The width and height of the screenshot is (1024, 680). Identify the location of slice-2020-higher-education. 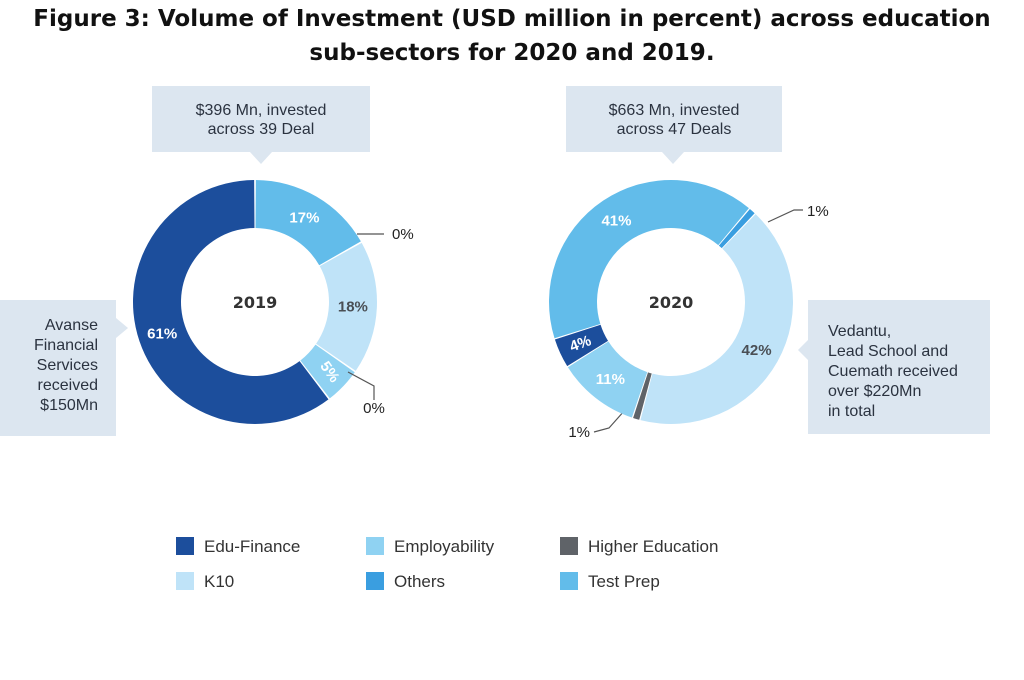
(642, 396).